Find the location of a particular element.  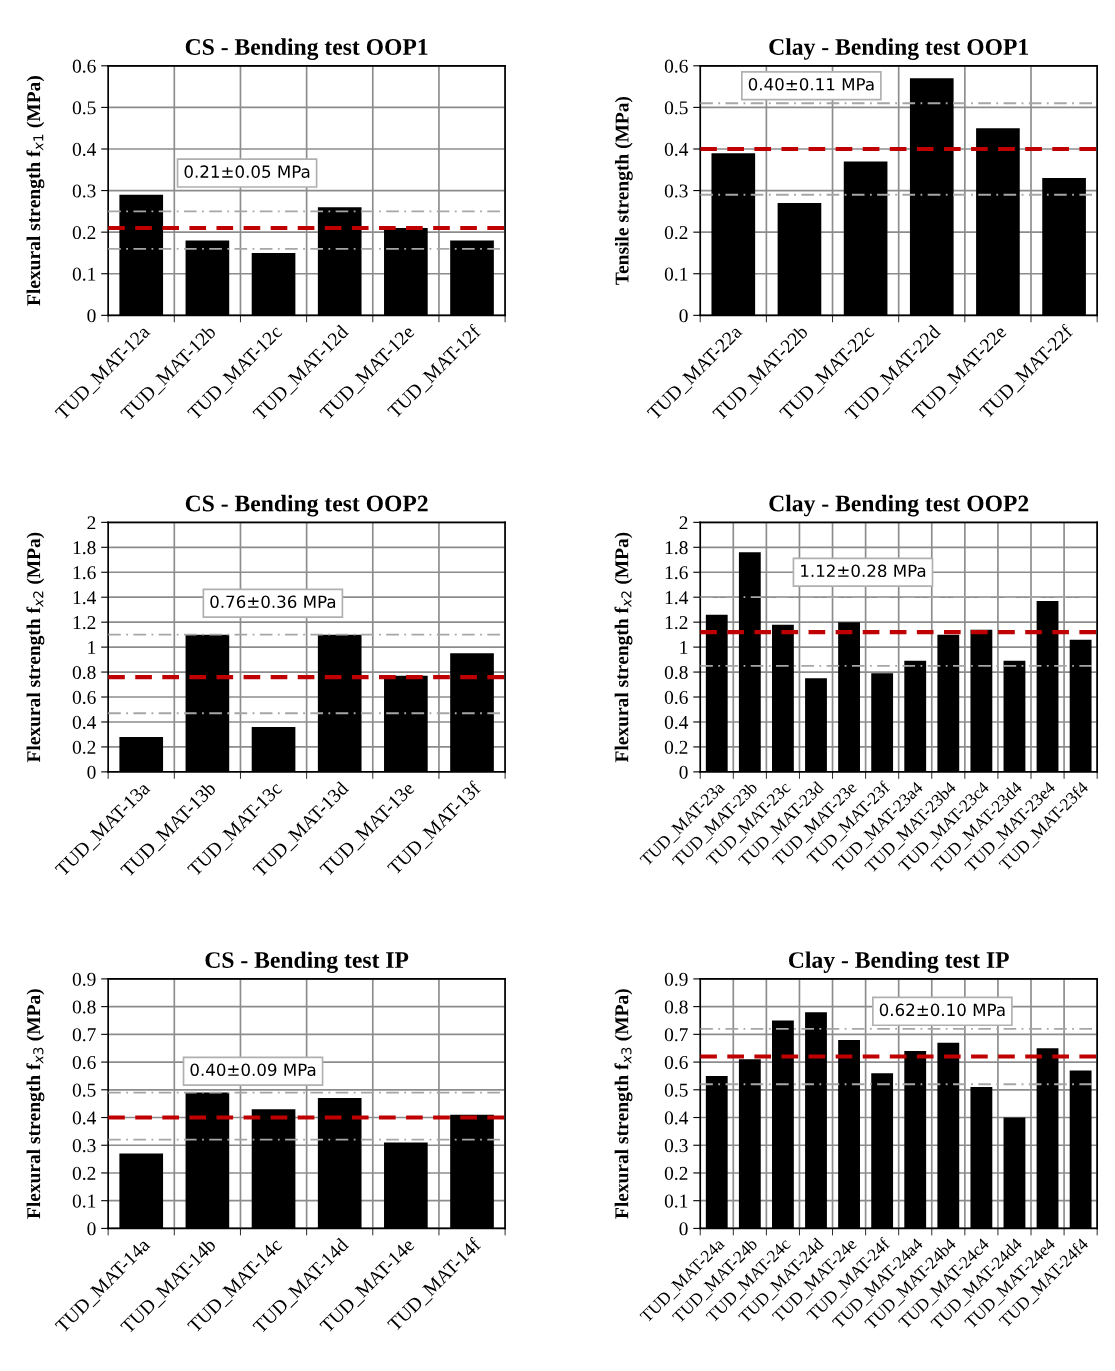

chart-title: Clay - Bending test IP is located at coordinates (899, 962).